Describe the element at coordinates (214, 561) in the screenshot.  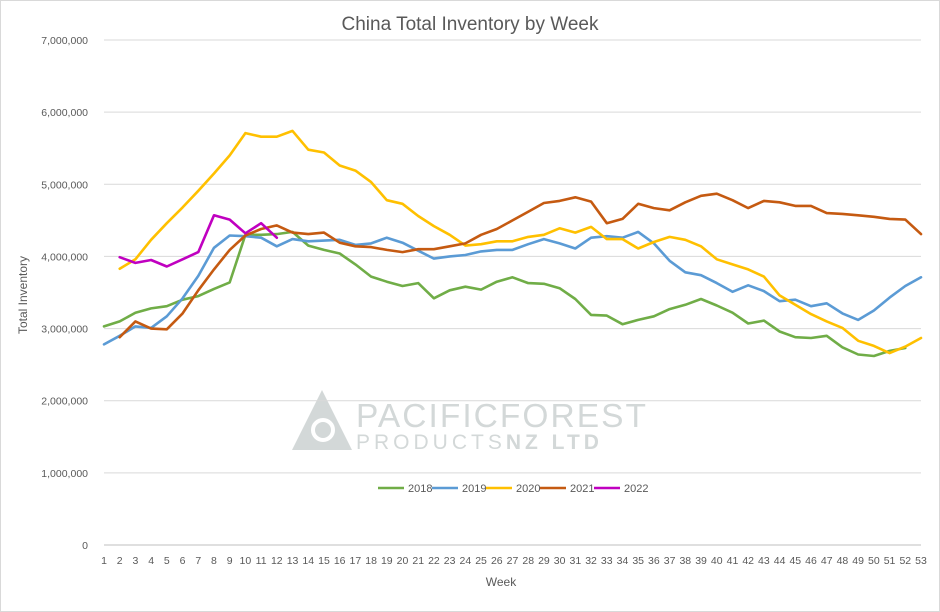
I see `x-tick-label: 8` at that location.